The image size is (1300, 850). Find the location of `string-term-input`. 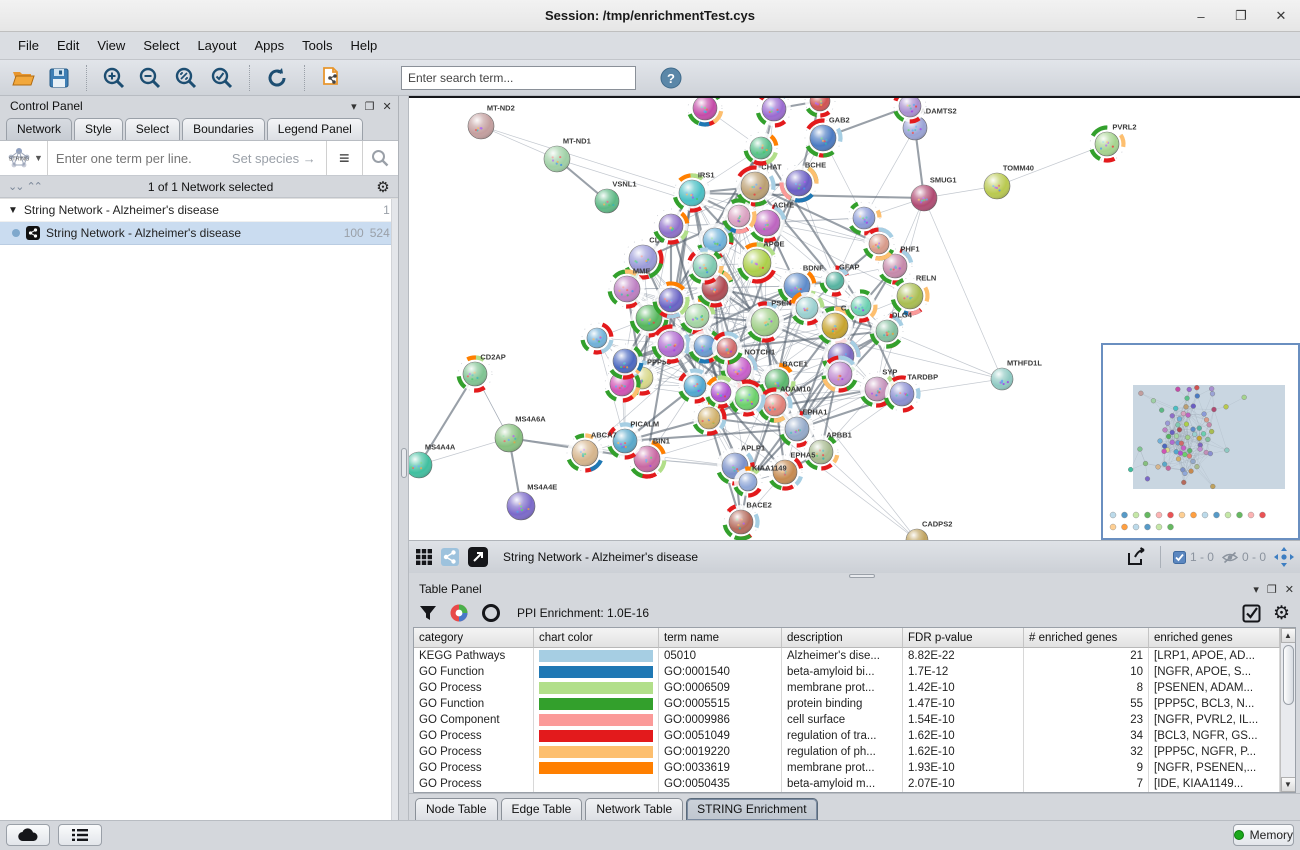

string-term-input is located at coordinates (139, 158).